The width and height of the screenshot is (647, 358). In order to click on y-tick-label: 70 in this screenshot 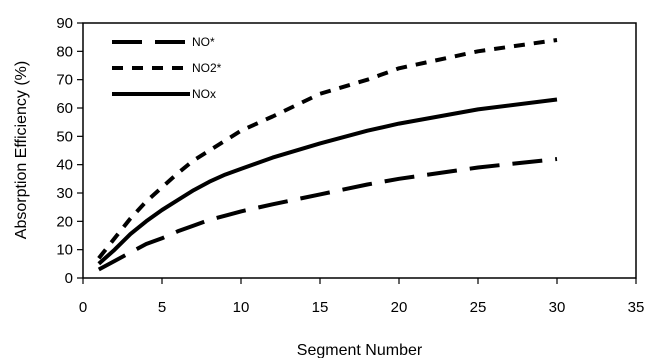, I will do `click(64, 80)`.